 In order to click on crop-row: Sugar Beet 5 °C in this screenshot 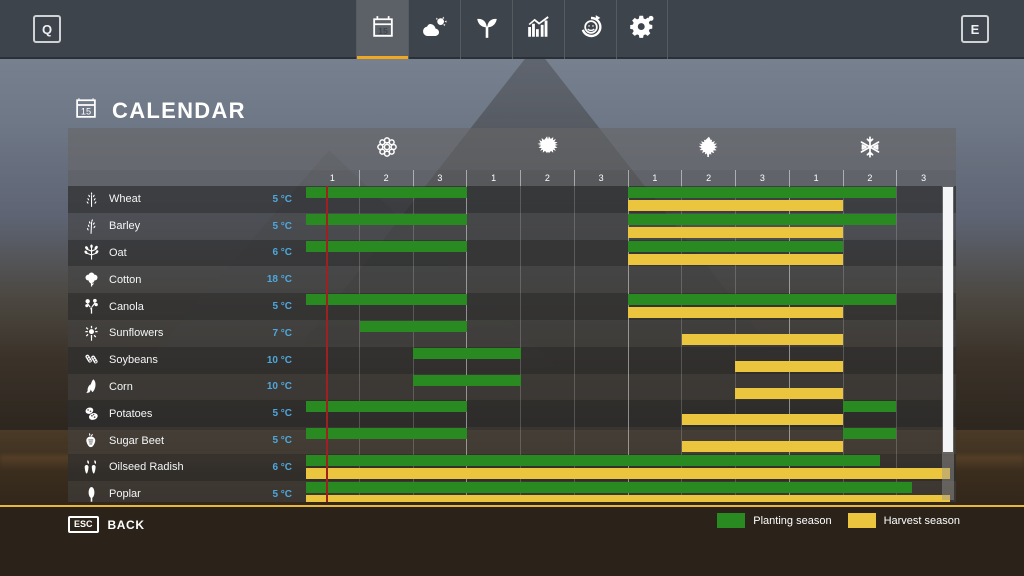, I will do `click(512, 440)`.